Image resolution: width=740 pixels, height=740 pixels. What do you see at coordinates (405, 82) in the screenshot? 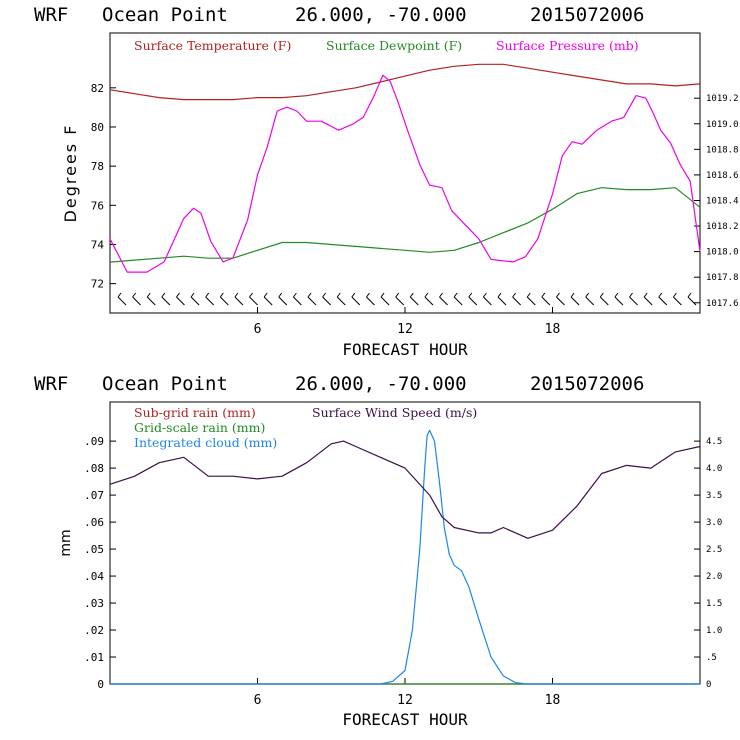
I see `series-surface-temperature-line` at bounding box center [405, 82].